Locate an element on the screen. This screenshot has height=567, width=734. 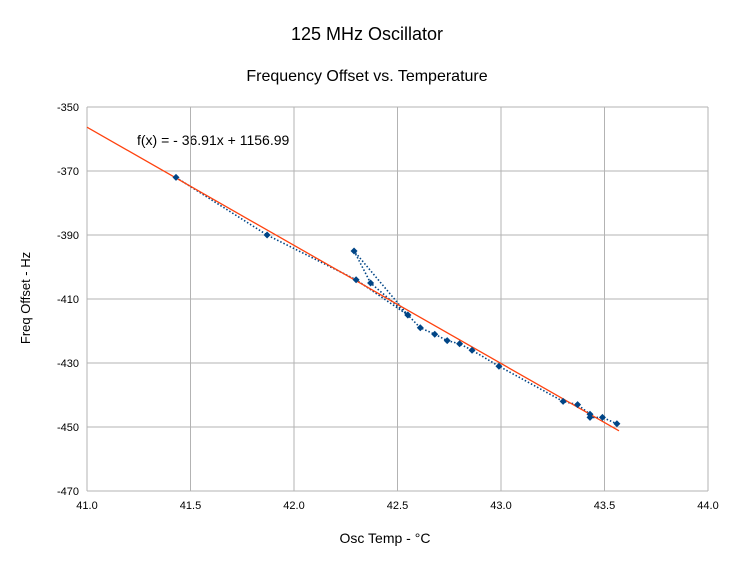
y-tick-label: -390 is located at coordinates (68, 236).